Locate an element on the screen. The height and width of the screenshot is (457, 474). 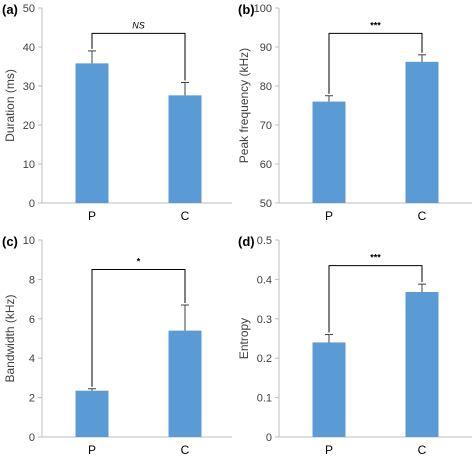
significance-label: * is located at coordinates (139, 262).